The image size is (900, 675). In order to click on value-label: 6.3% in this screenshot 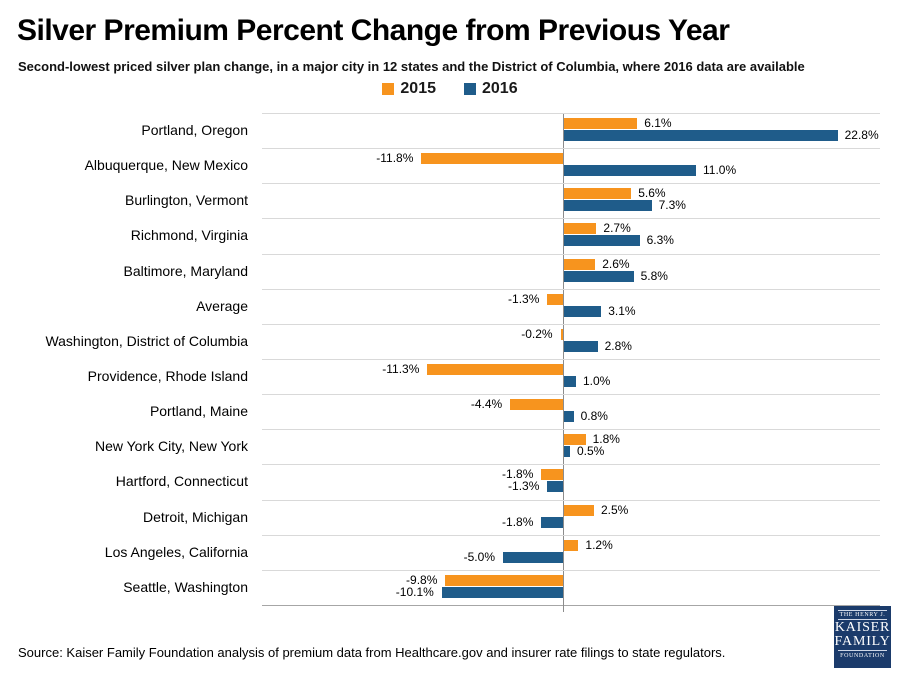, I will do `click(660, 240)`.